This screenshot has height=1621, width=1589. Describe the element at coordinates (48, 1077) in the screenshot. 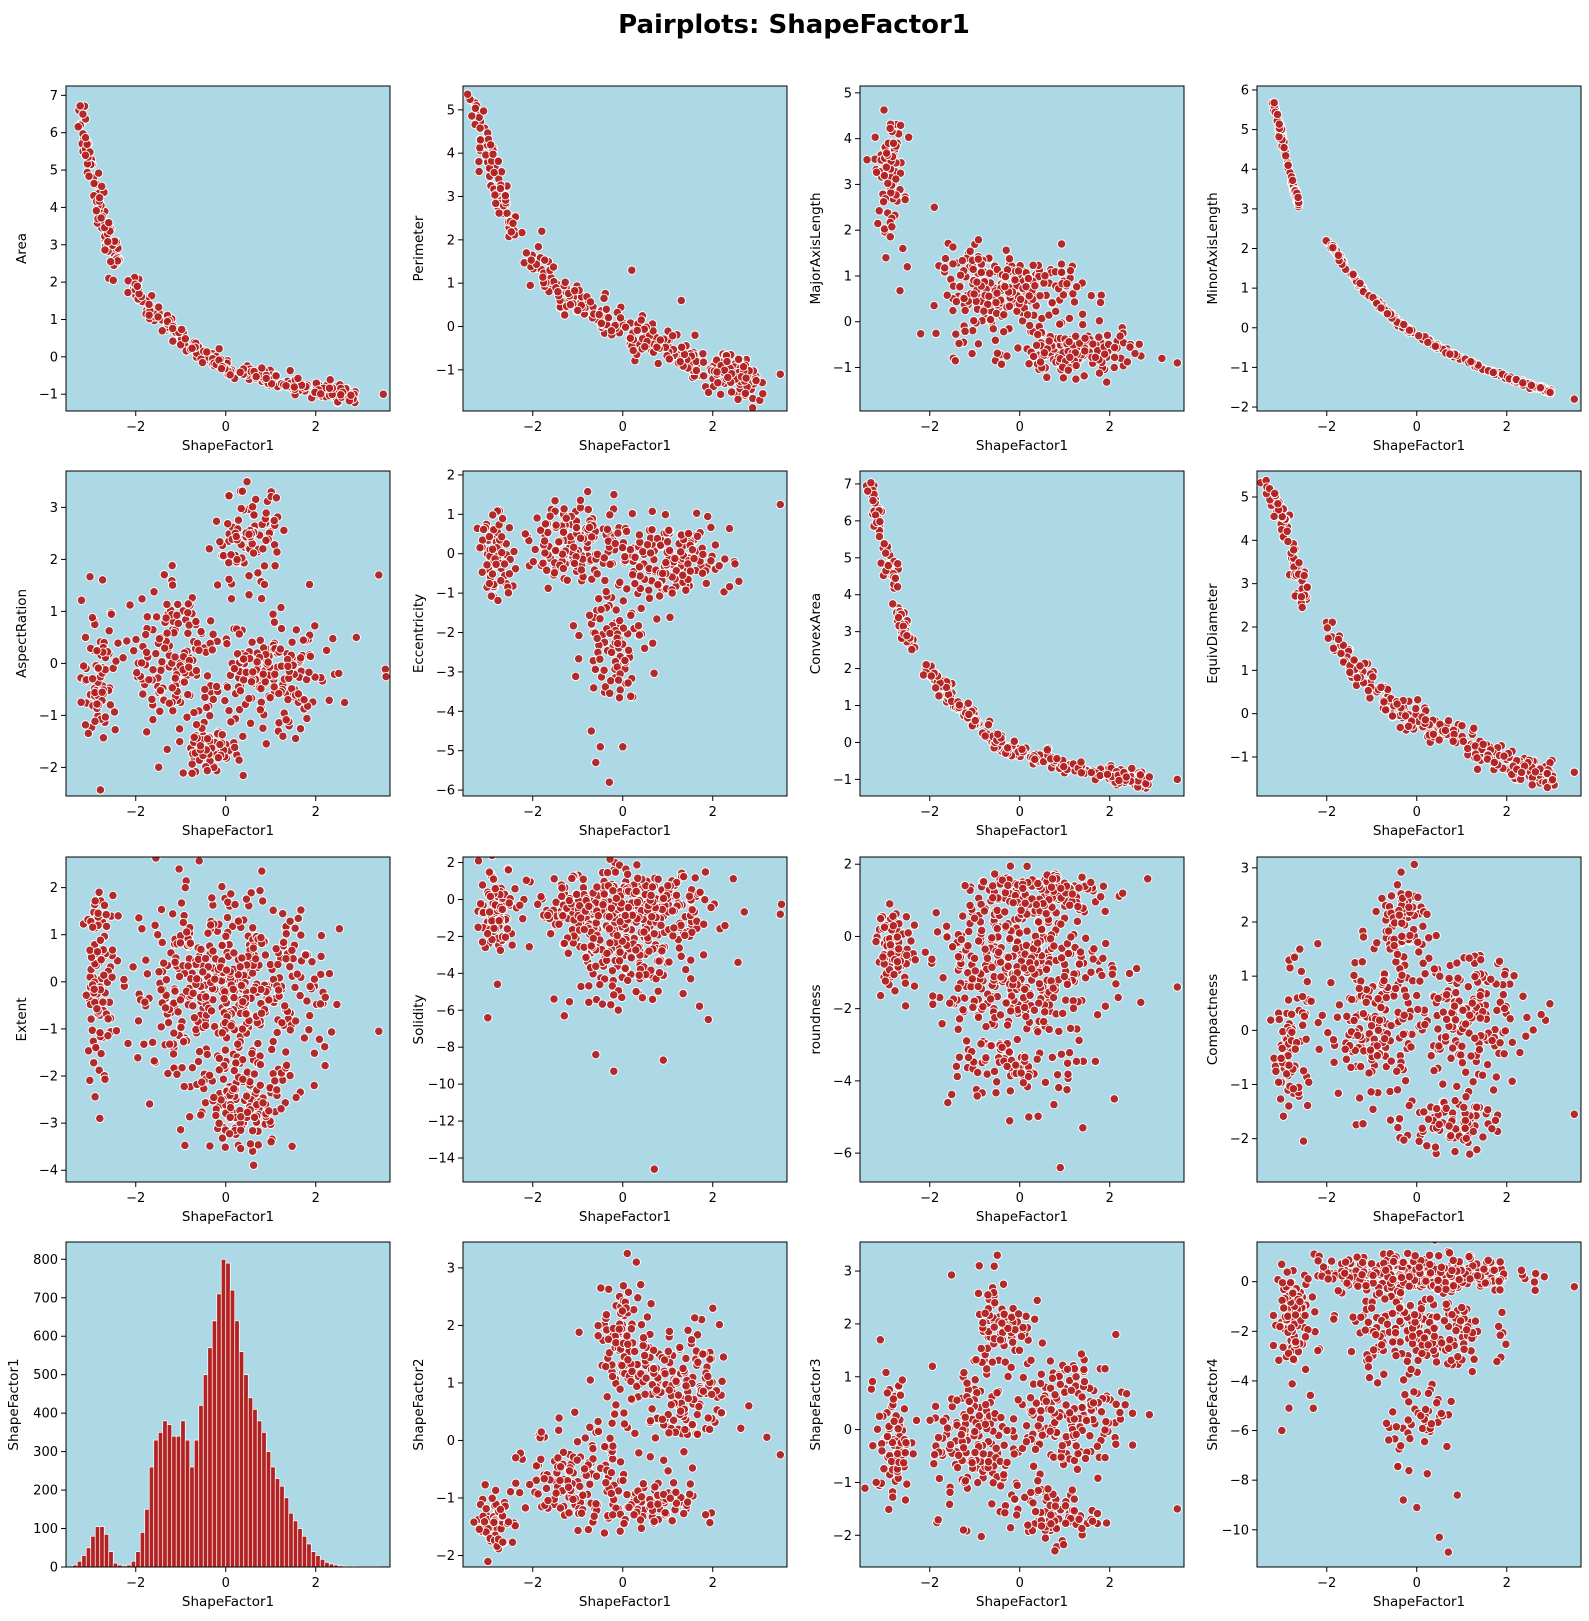

I see `y-tick-label: −2` at that location.